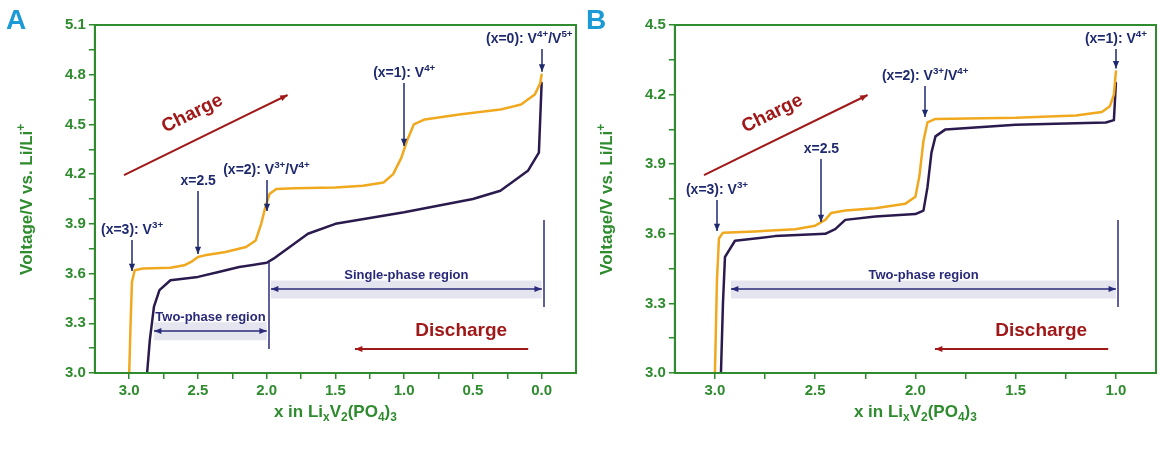 The width and height of the screenshot is (1160, 455). I want to click on band-label: Single-phase region, so click(406, 275).